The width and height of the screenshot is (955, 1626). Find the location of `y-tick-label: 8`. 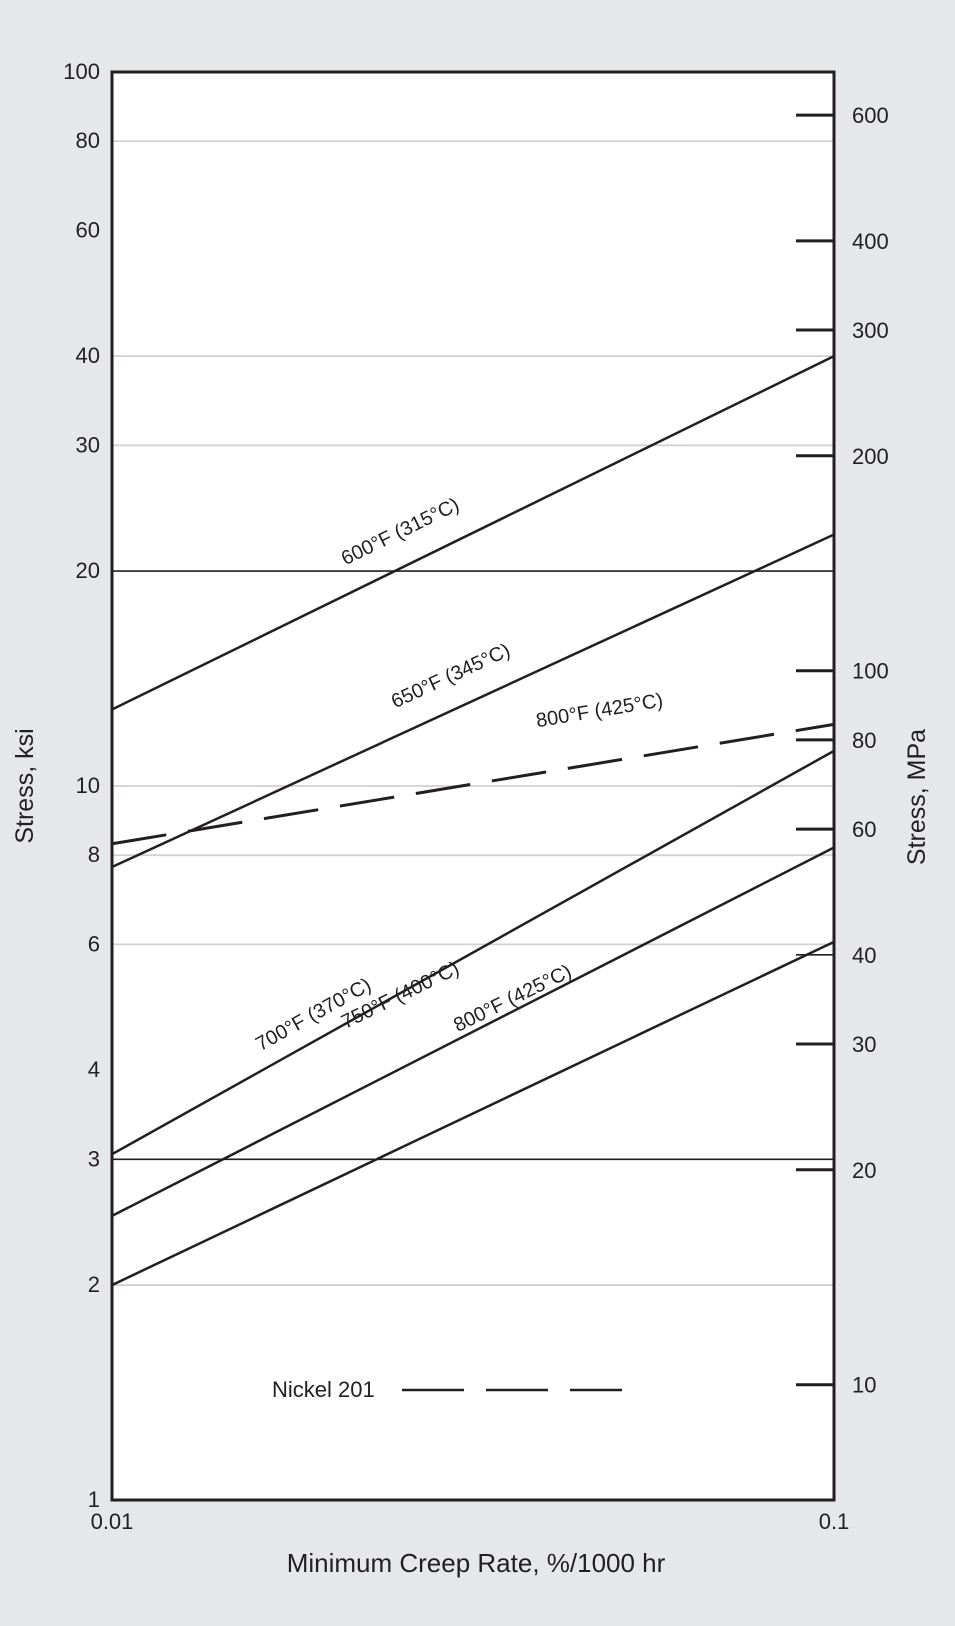

y-tick-label: 8 is located at coordinates (94, 854).